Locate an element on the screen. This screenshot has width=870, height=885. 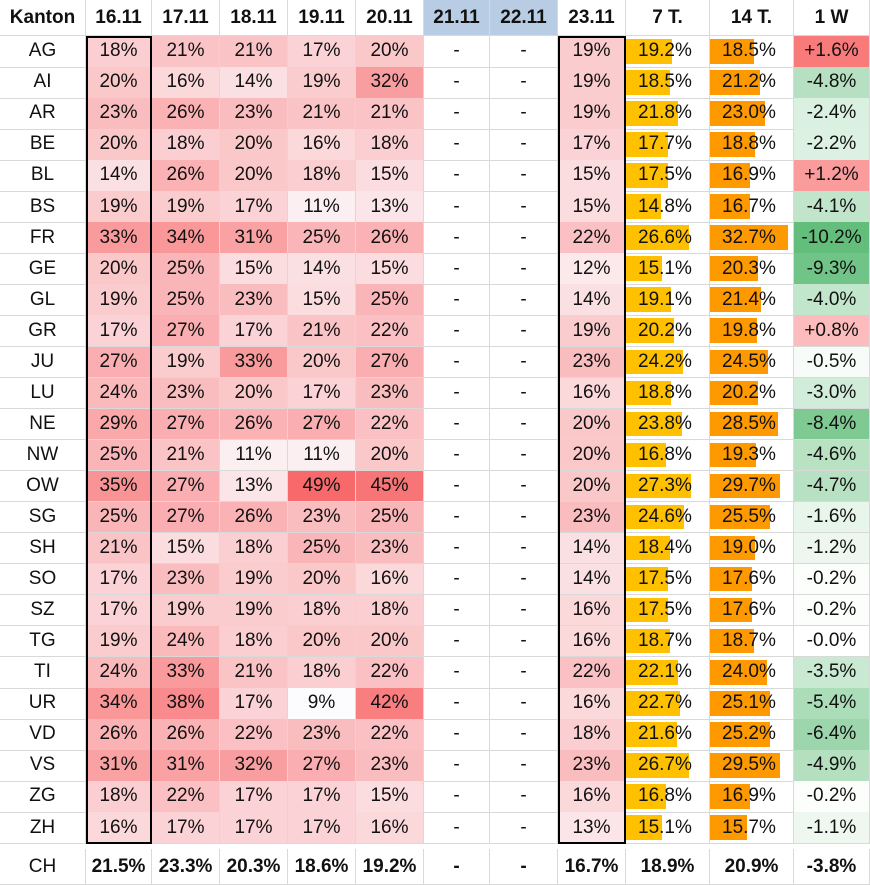
table-cell: 21.2% is located at coordinates (752, 83).